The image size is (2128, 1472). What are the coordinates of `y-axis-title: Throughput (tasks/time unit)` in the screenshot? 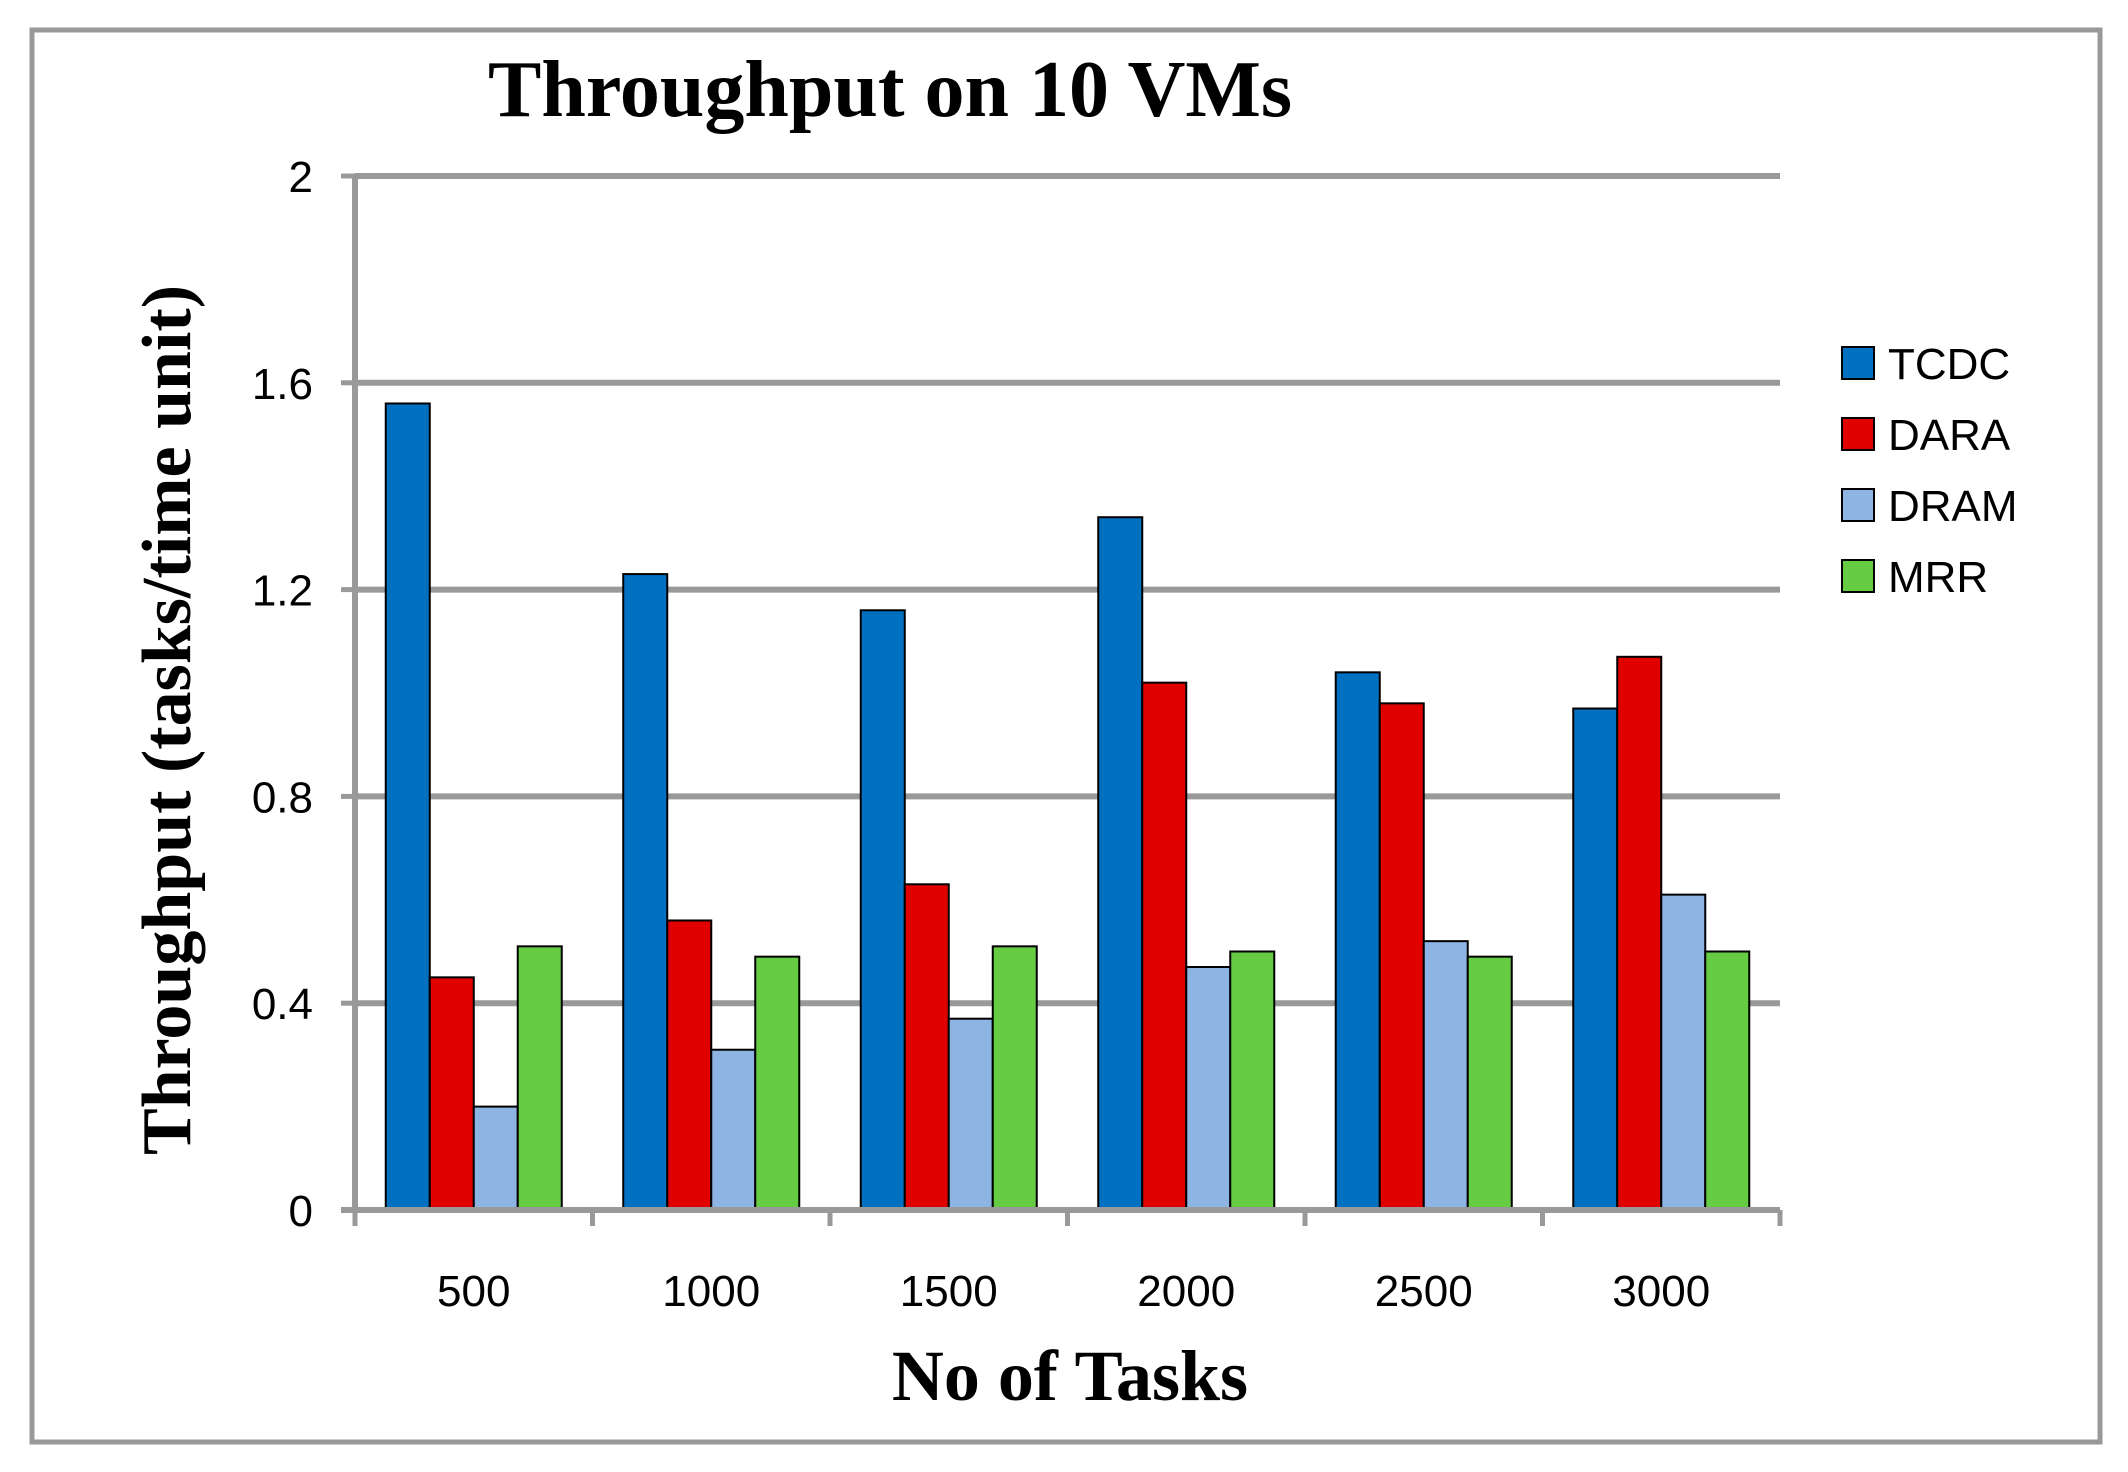 It's located at (167, 720).